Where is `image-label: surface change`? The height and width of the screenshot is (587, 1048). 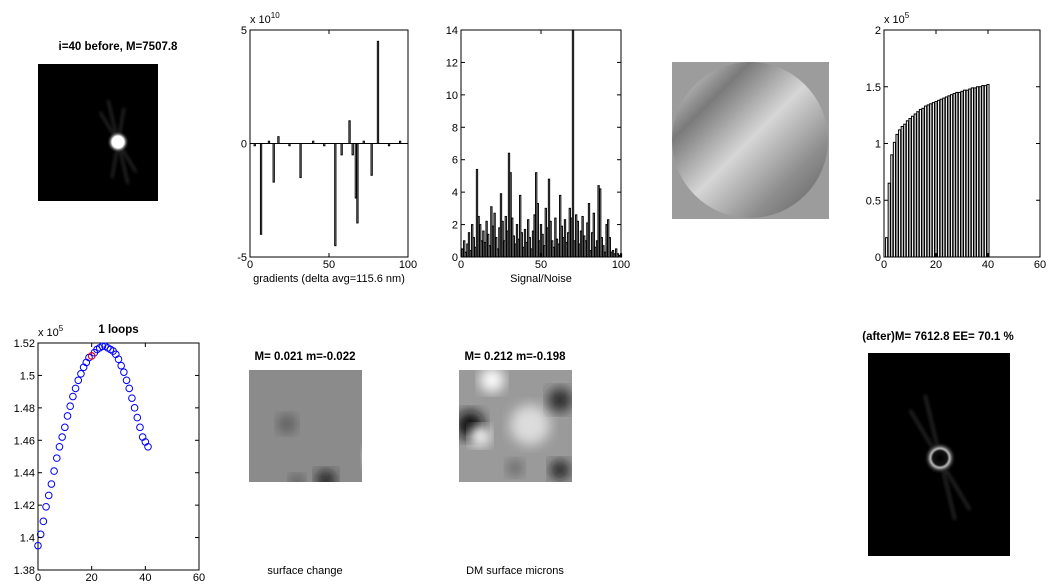
image-label: surface change is located at coordinates (304, 571).